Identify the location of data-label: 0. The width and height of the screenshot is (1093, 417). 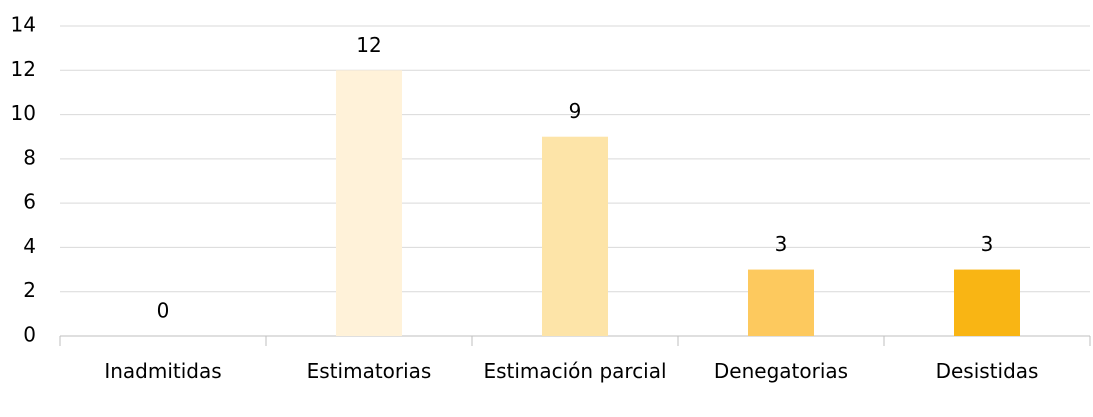
(163, 311).